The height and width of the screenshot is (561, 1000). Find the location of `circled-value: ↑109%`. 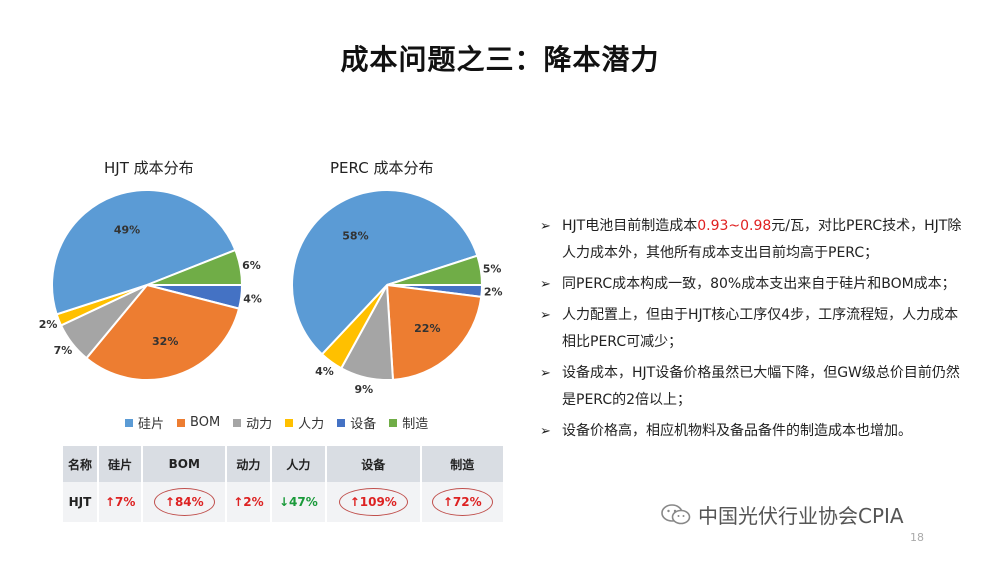

circled-value: ↑109% is located at coordinates (373, 502).